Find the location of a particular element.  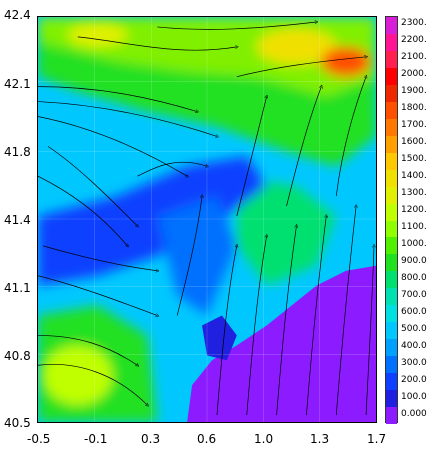

colorbar-label: 100.0 is located at coordinates (414, 396).